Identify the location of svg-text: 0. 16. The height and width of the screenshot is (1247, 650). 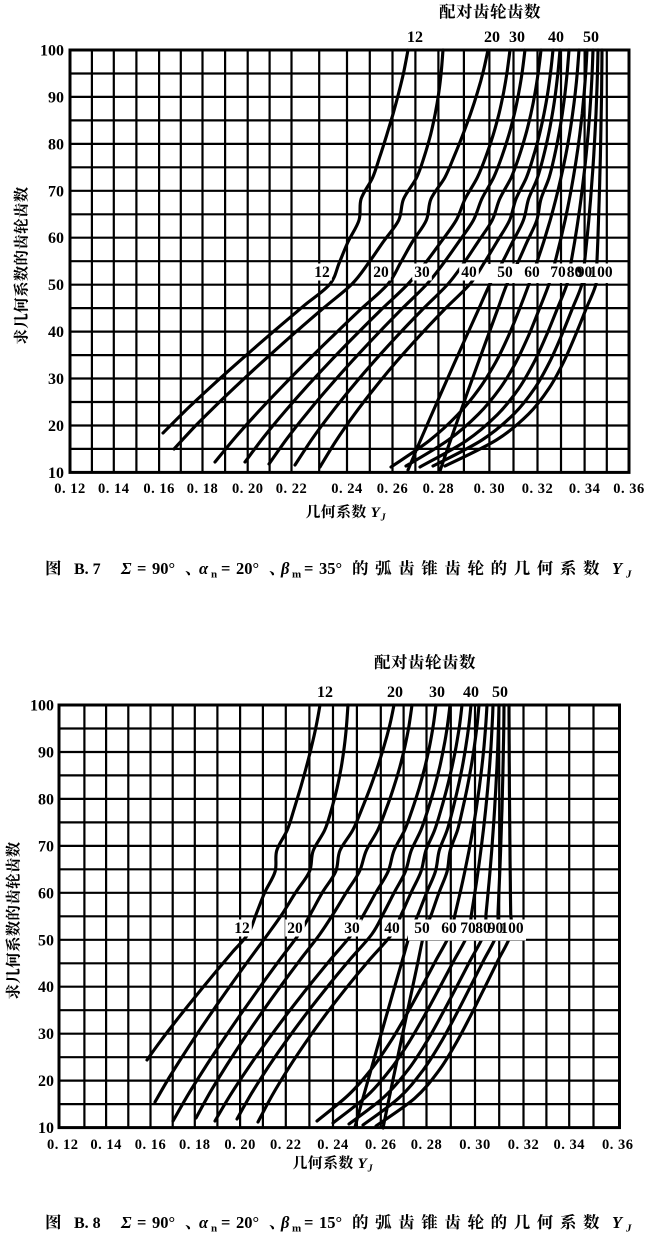
(159, 489).